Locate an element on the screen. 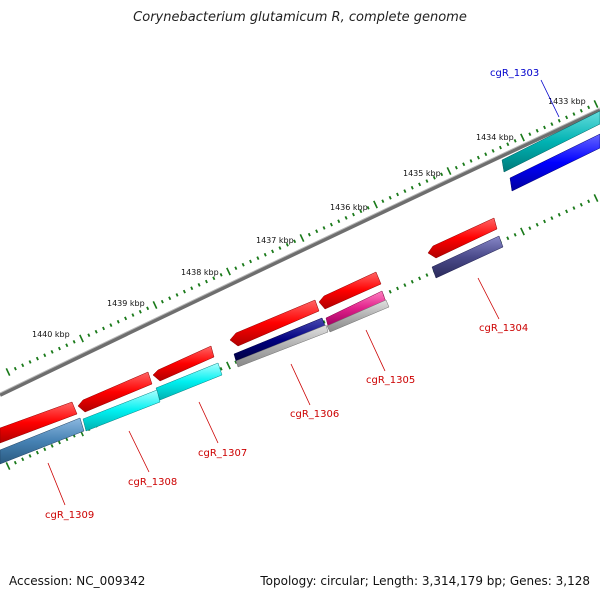 Image resolution: width=600 pixels, height=600 pixels. tick-label-1438: 1438 kbp is located at coordinates (200, 272).